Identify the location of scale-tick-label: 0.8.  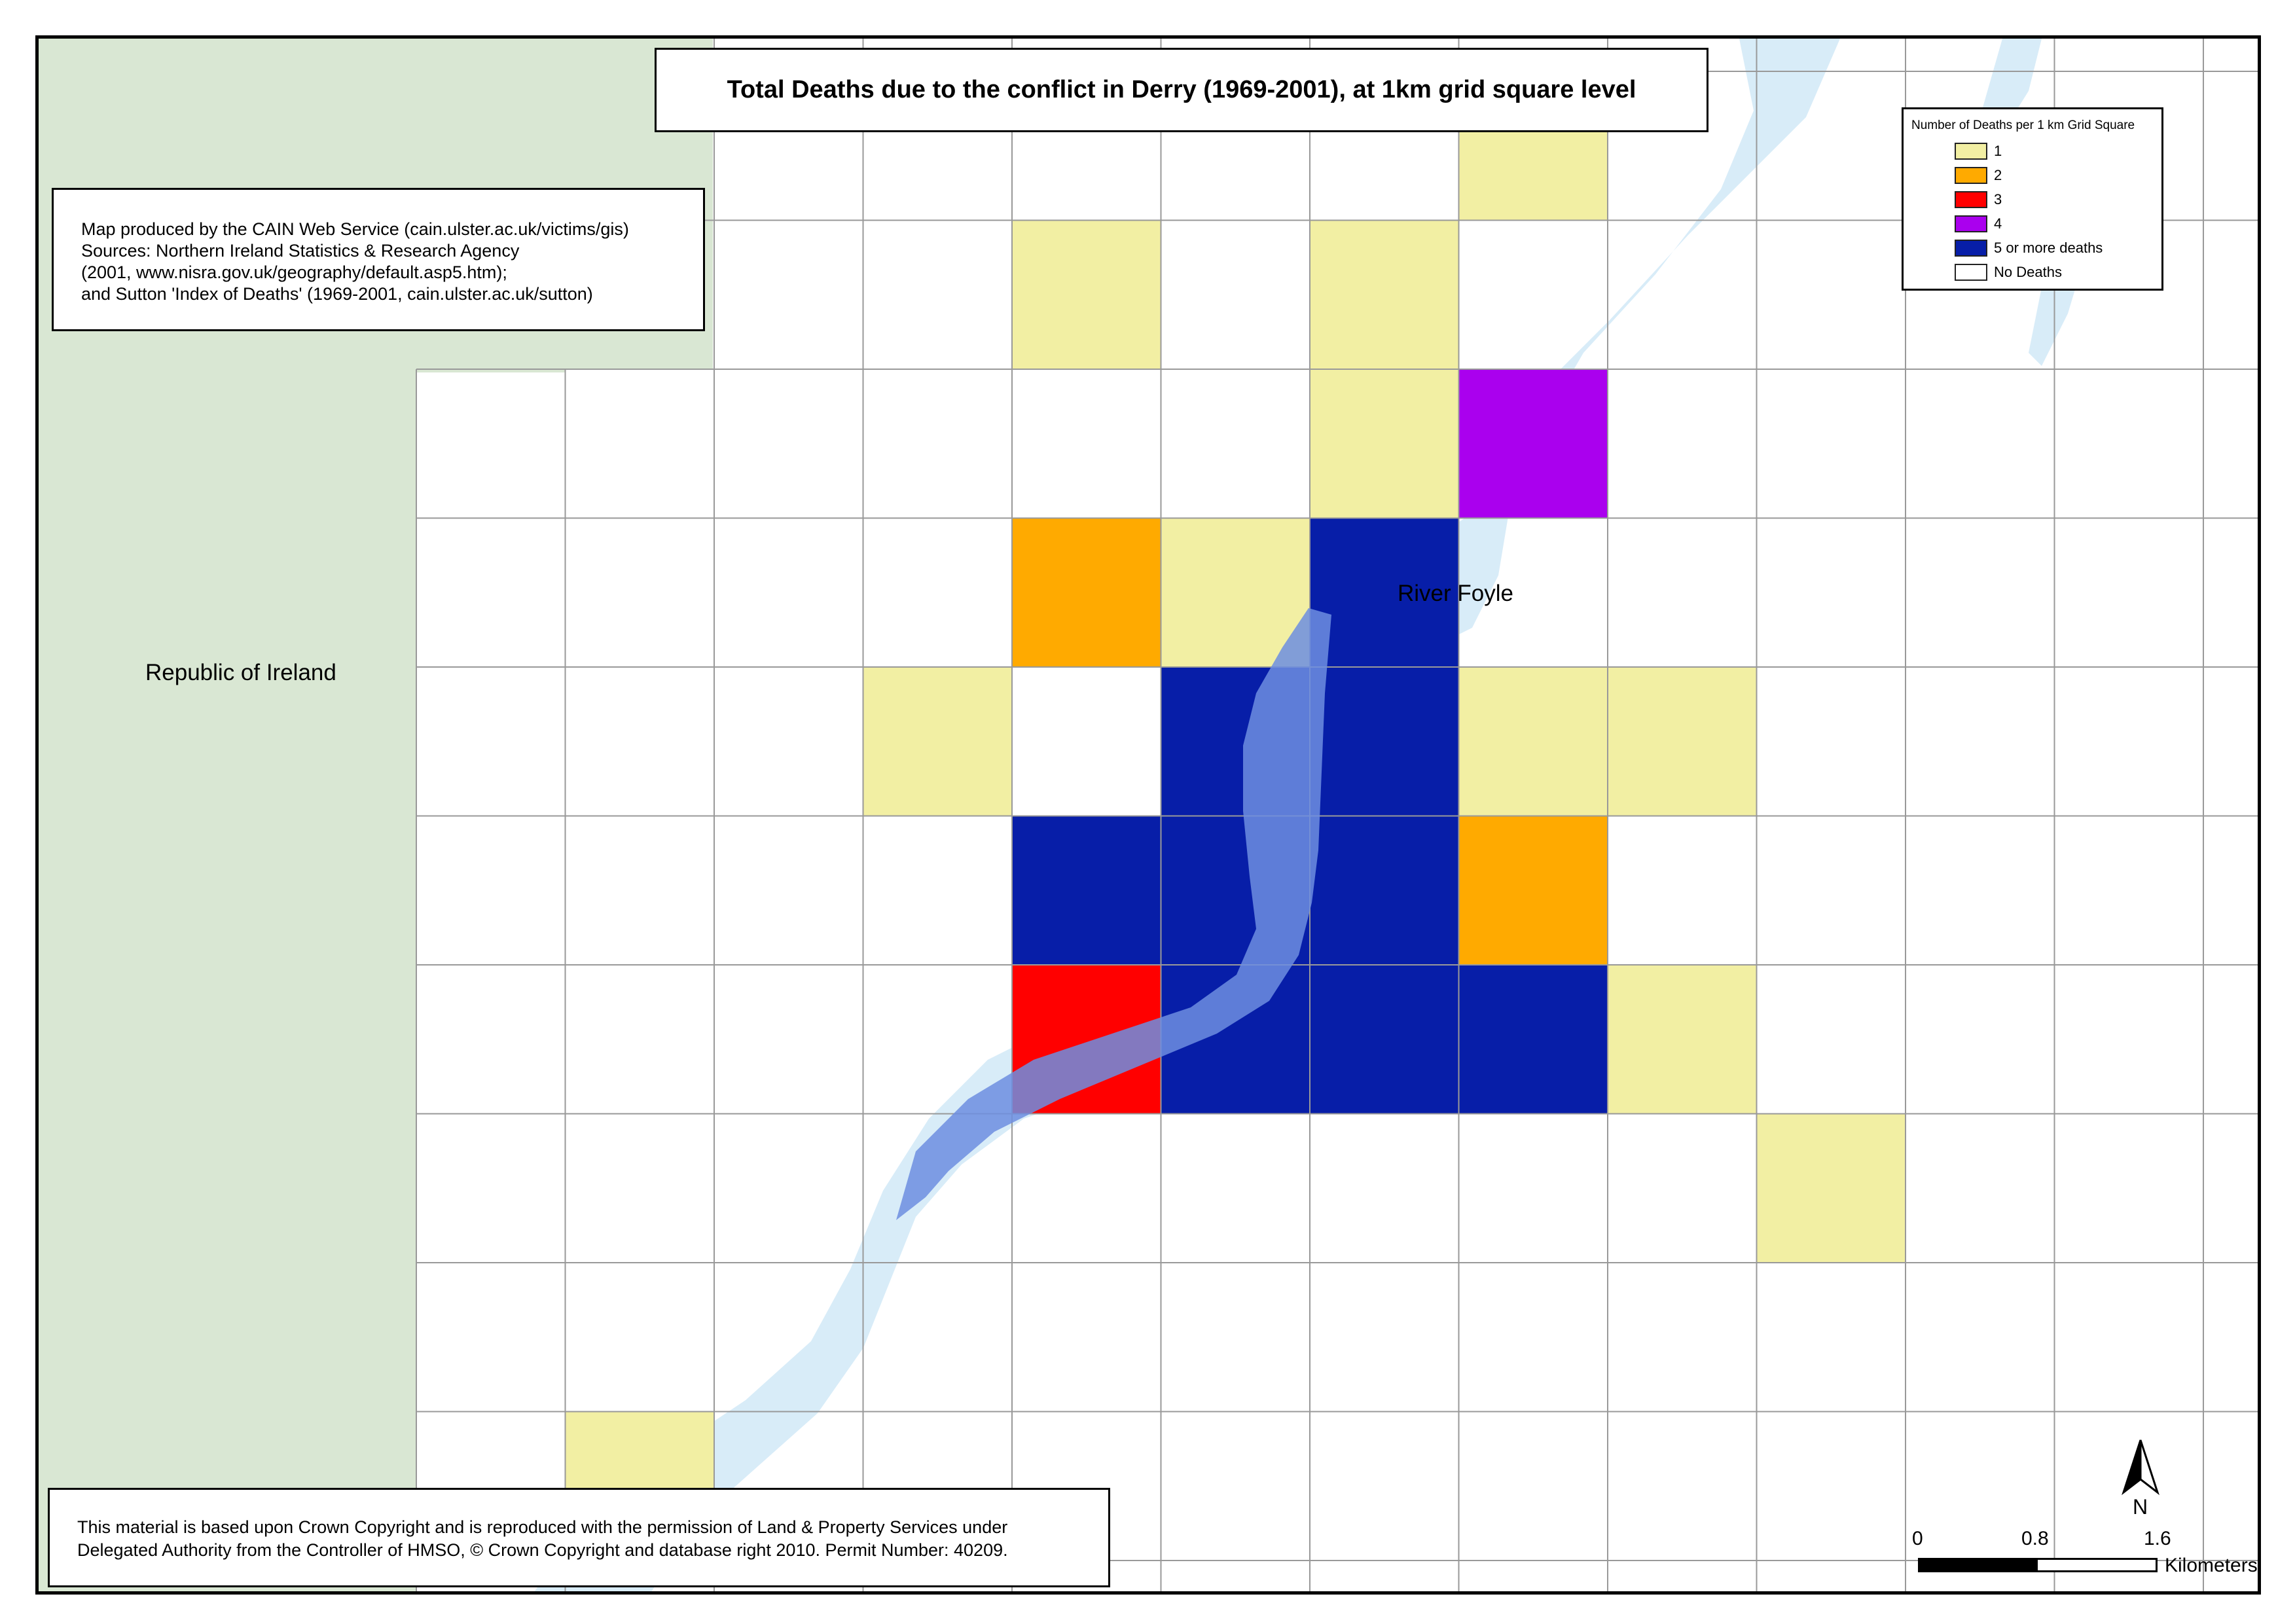
(2035, 1538).